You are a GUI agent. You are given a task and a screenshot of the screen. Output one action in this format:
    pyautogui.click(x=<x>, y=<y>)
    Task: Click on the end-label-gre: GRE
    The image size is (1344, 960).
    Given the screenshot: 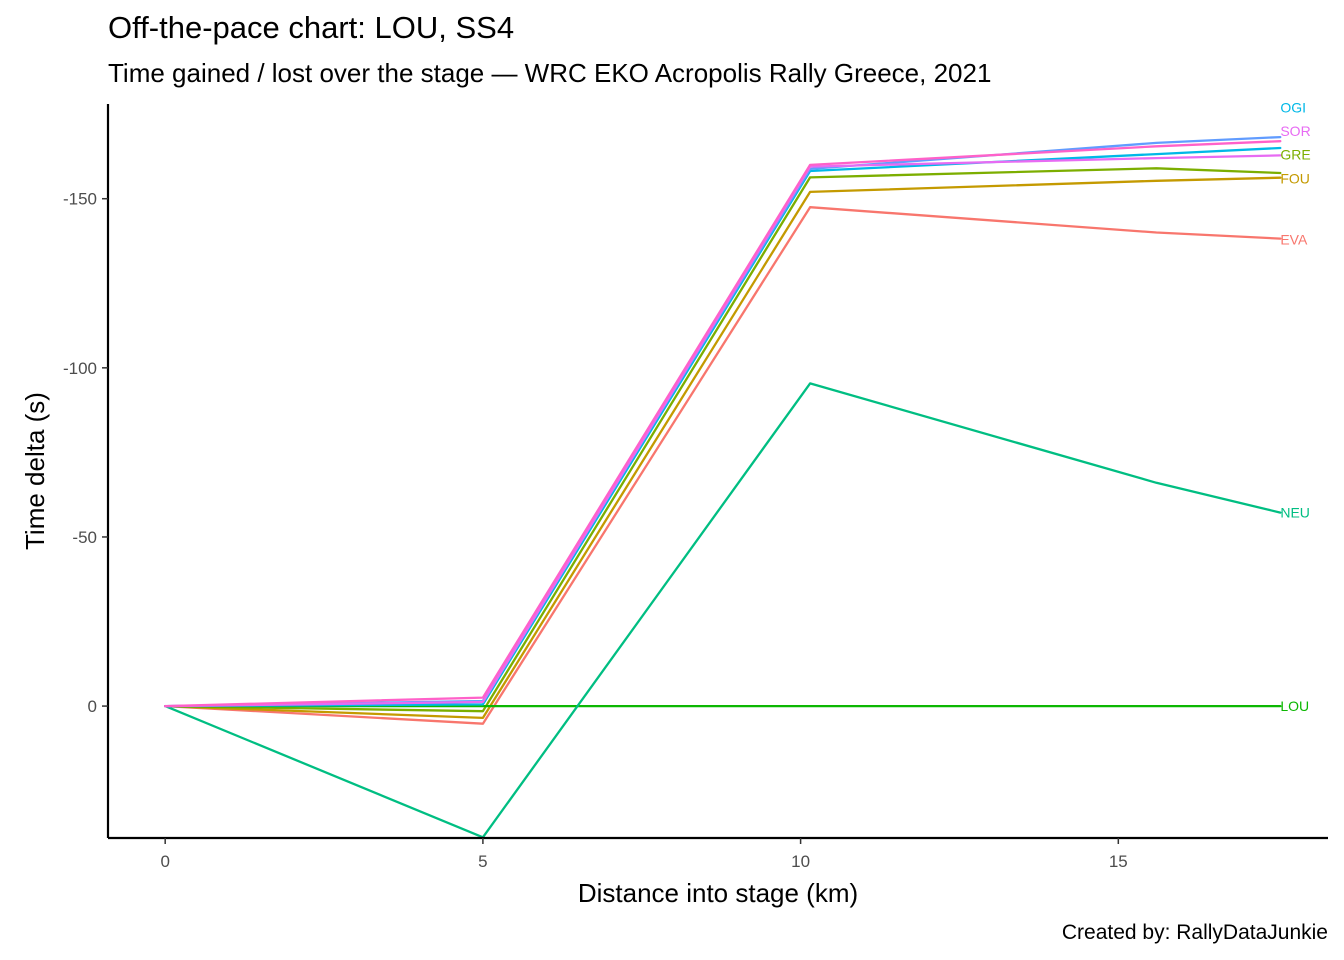 What is the action you would take?
    pyautogui.click(x=1295, y=155)
    